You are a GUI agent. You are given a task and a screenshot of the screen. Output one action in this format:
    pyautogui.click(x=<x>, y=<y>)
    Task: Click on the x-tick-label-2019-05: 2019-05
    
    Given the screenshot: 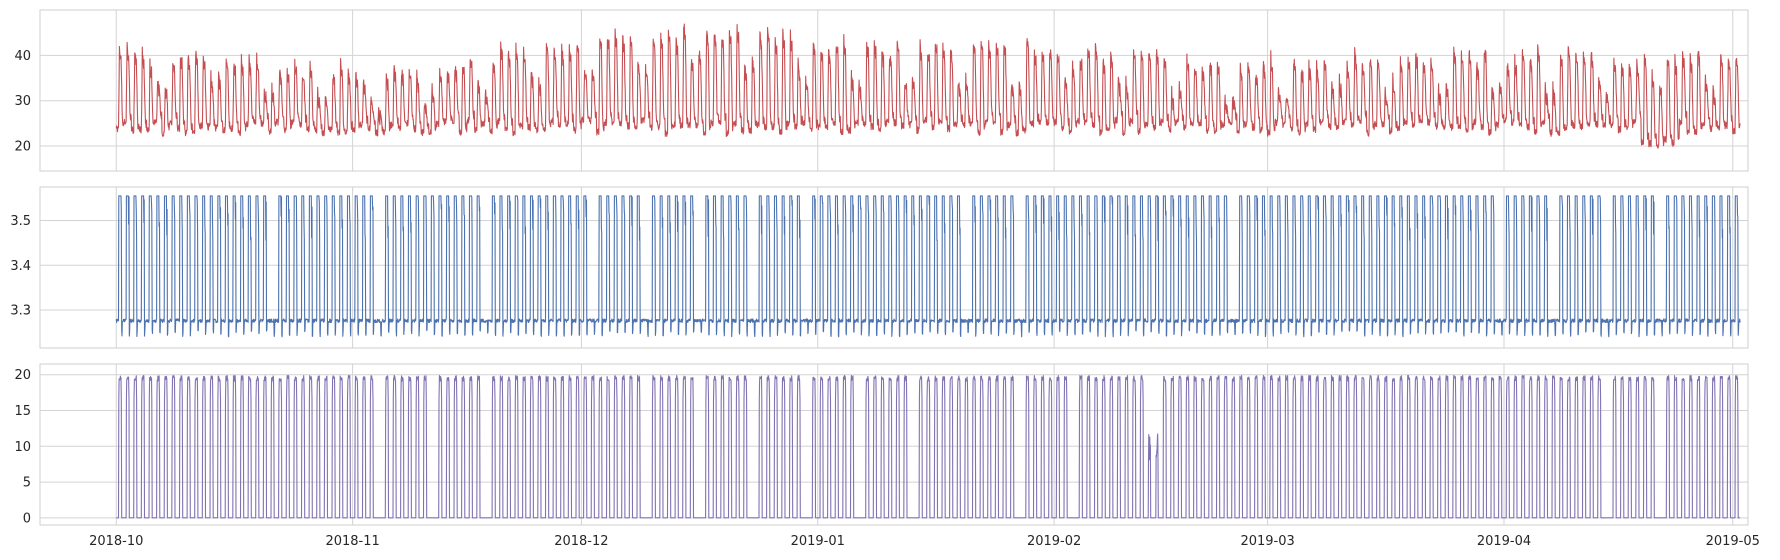 What is the action you would take?
    pyautogui.click(x=1733, y=541)
    